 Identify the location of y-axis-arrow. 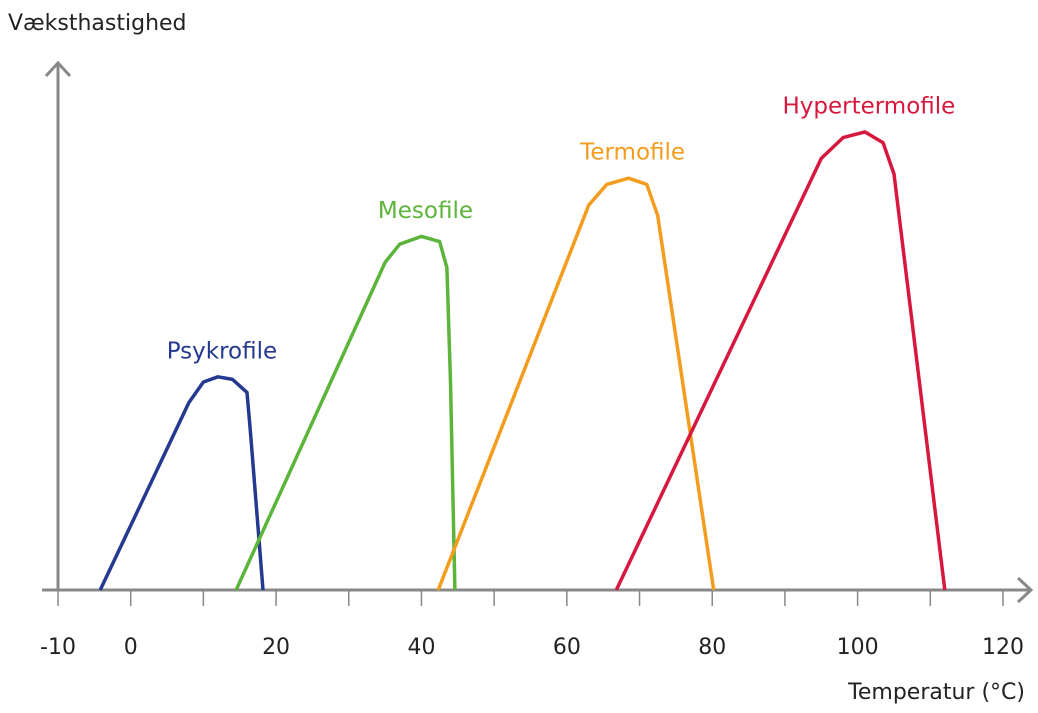
(58, 69).